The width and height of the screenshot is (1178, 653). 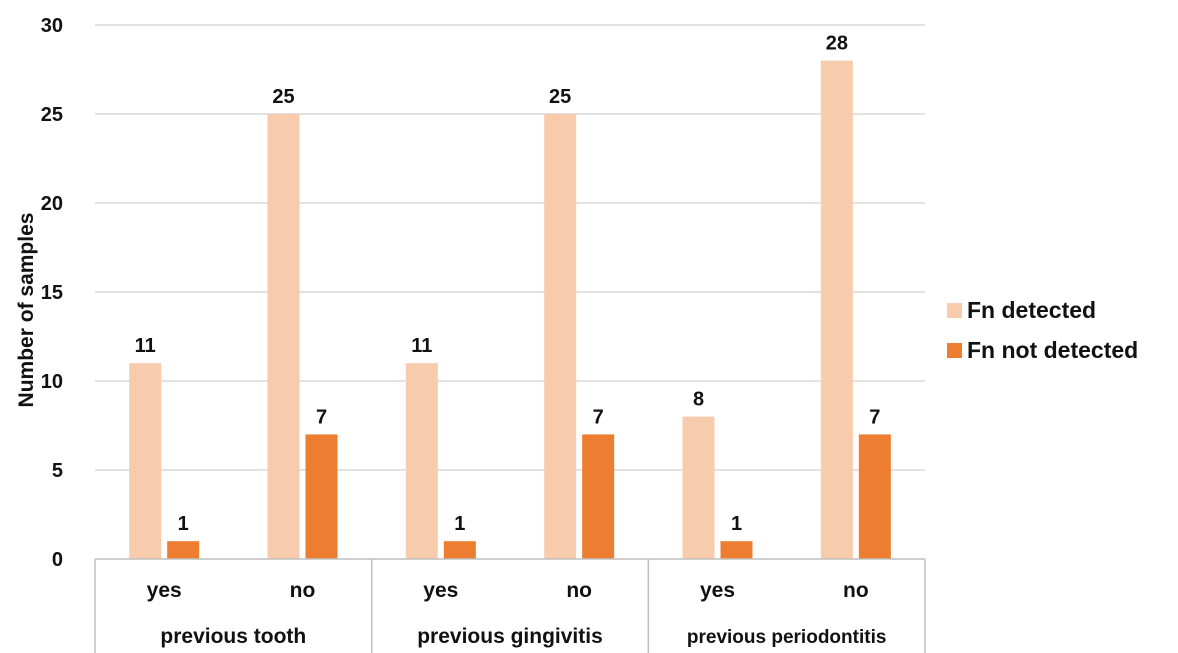 I want to click on group-label: previous tooth, so click(x=233, y=636).